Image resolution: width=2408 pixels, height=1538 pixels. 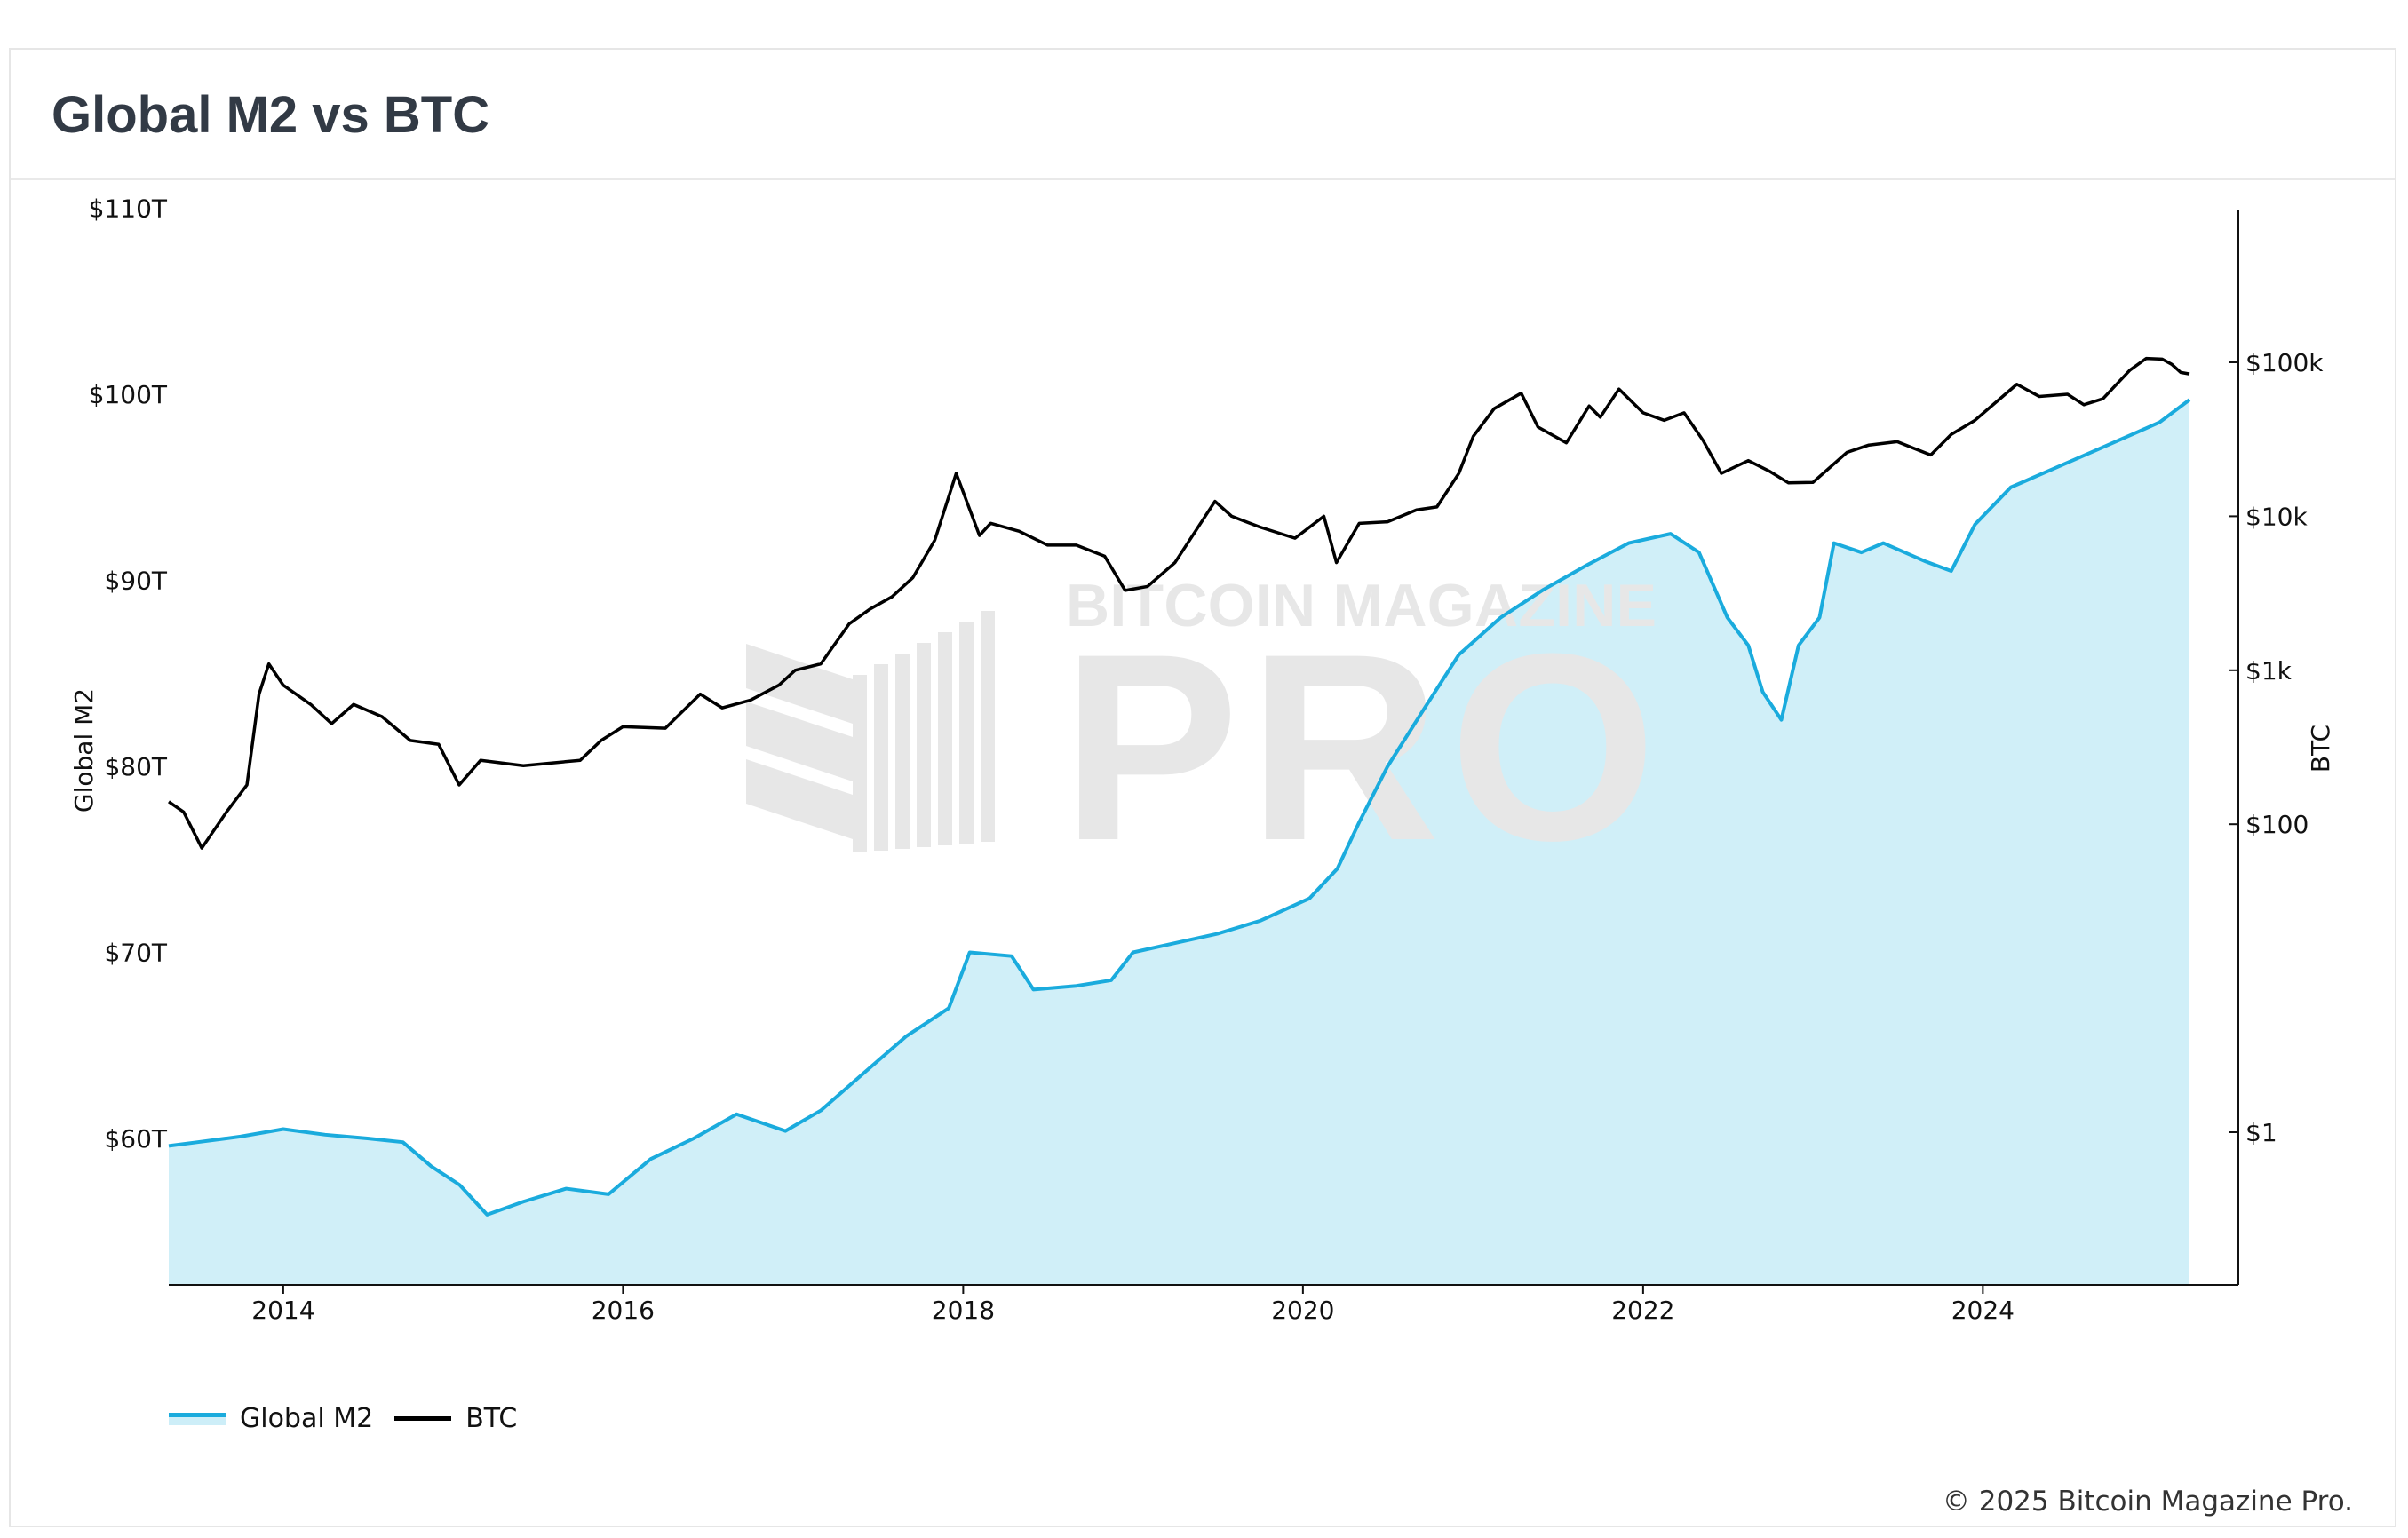 I want to click on legend-item-global-m2: Global M2, so click(x=271, y=1418).